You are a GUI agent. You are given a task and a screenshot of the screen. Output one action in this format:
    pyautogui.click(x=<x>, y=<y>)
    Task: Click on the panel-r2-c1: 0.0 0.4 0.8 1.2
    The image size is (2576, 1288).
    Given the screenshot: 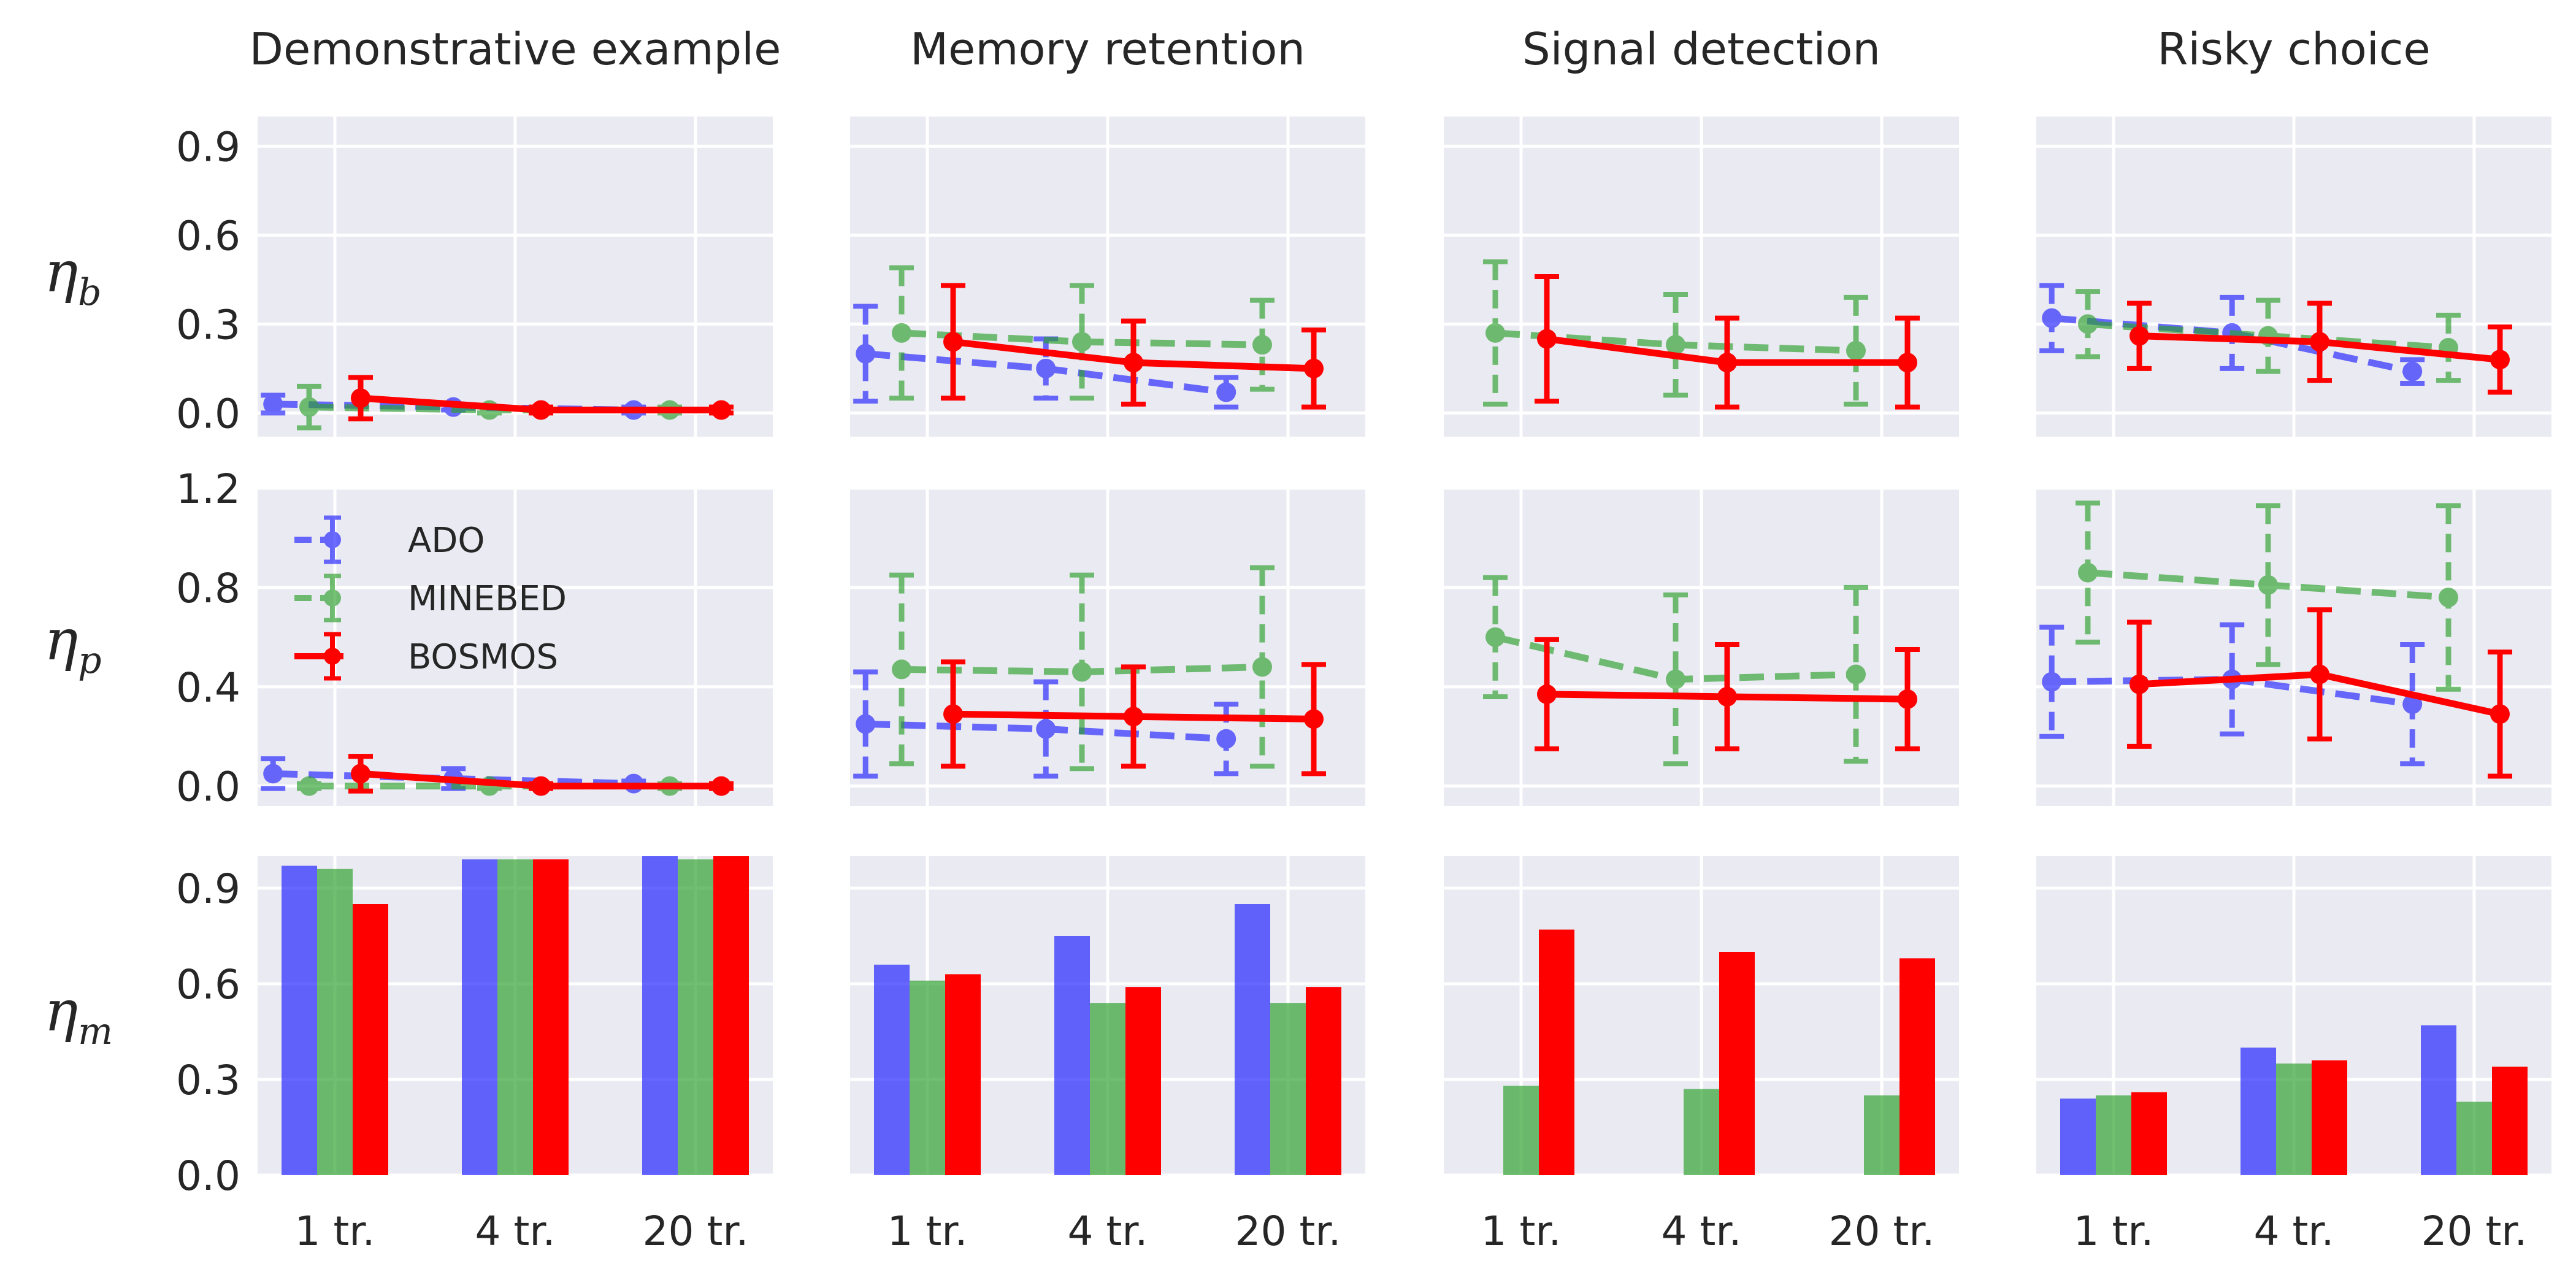 What is the action you would take?
    pyautogui.click(x=474, y=638)
    